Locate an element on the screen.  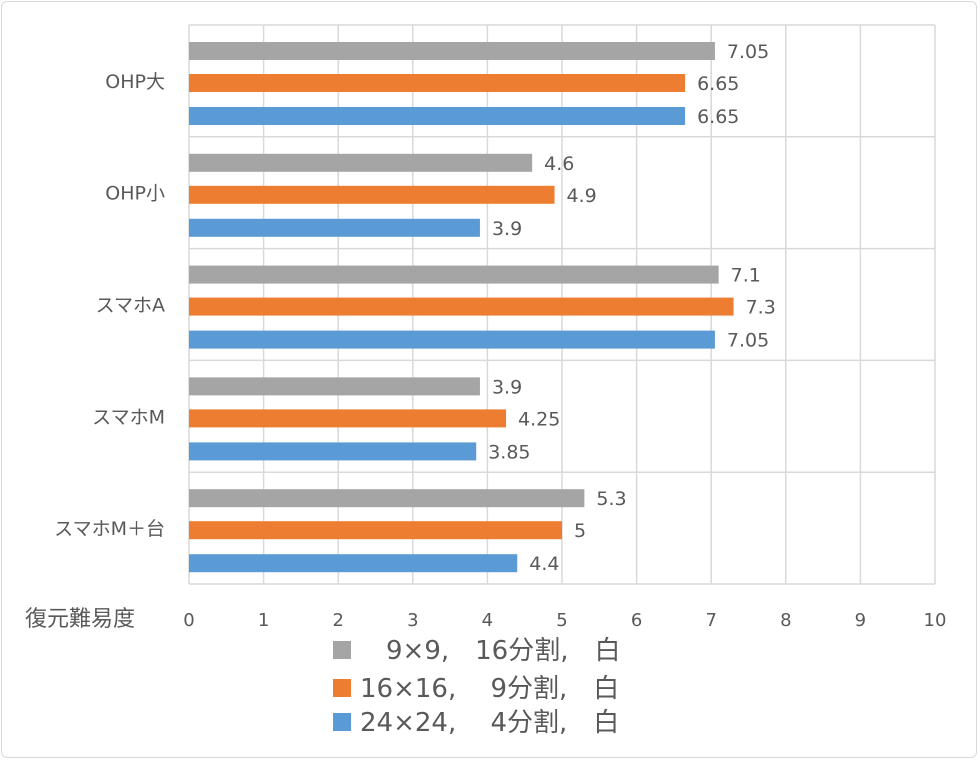
data-label: 4.9 is located at coordinates (582, 196).